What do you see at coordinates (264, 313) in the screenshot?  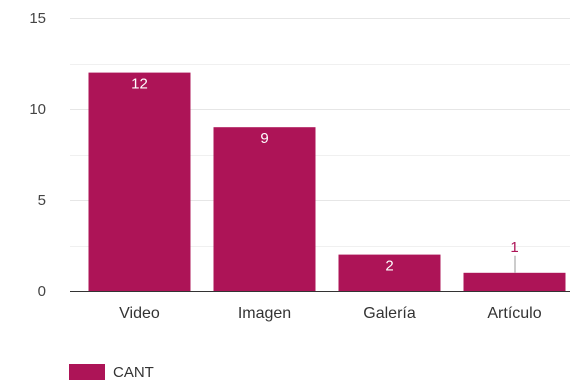 I see `x-category-label: Imagen` at bounding box center [264, 313].